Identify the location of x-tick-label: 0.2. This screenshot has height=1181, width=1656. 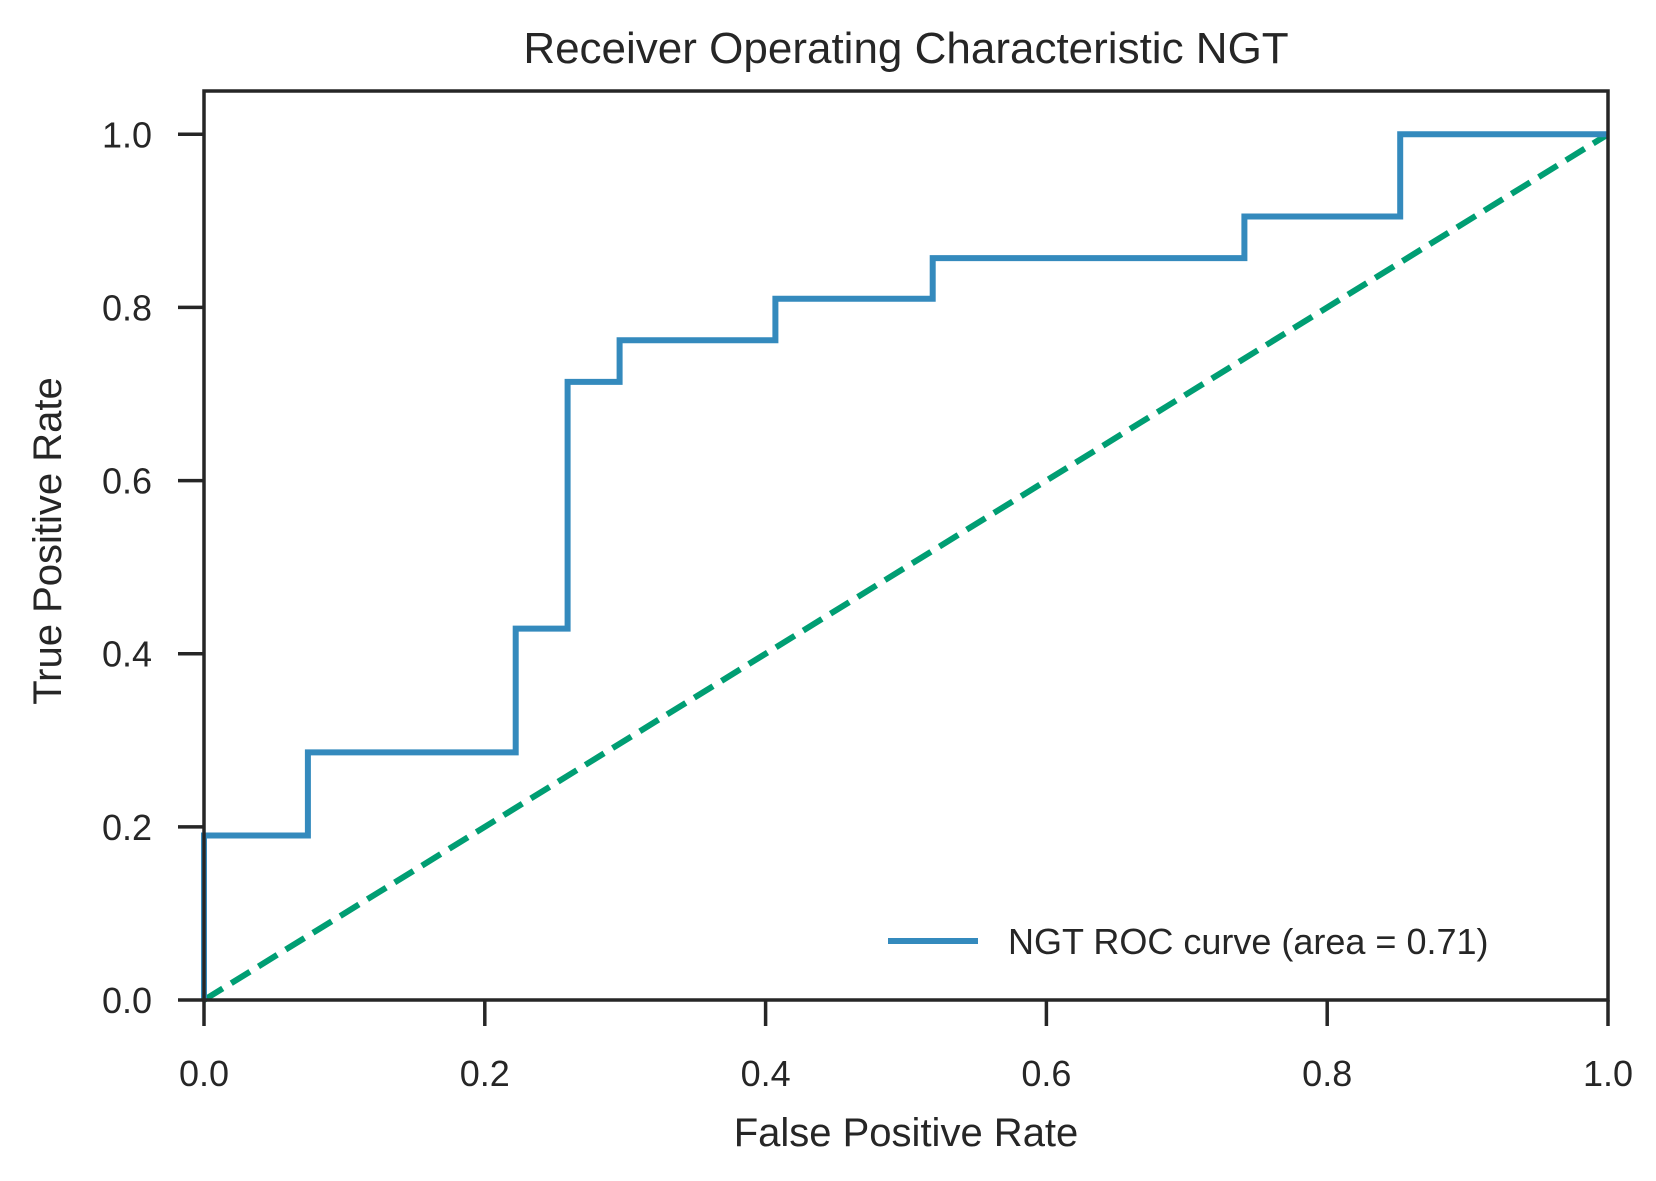
(485, 1073).